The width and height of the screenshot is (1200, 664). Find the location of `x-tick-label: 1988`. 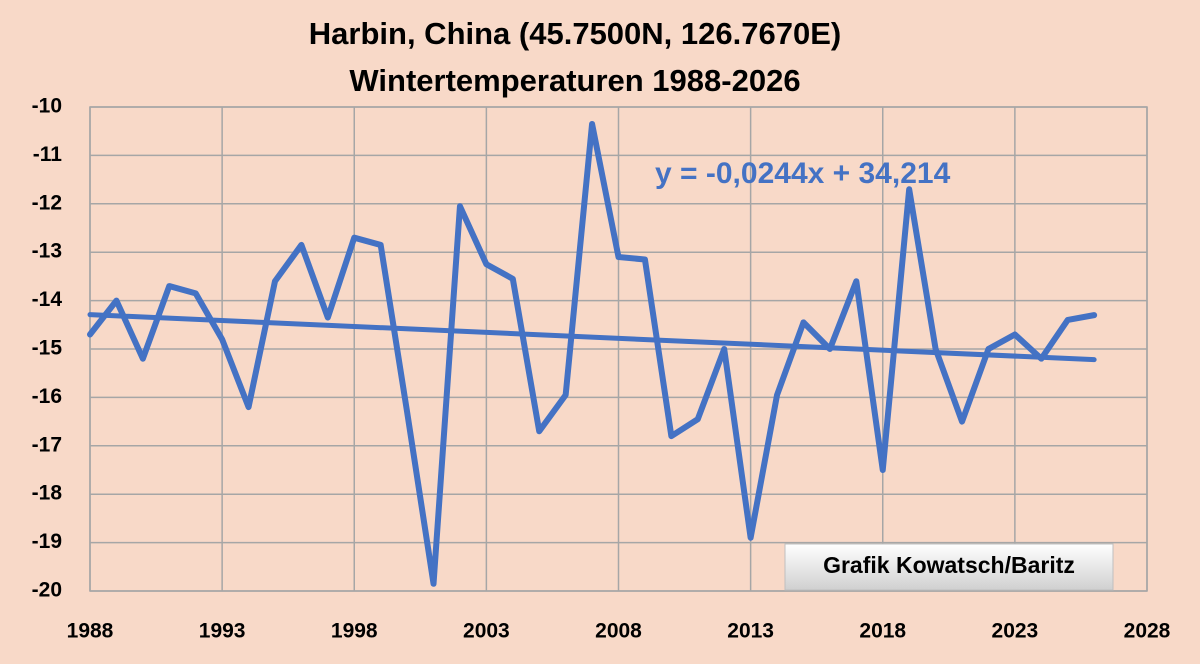

x-tick-label: 1988 is located at coordinates (90, 631).